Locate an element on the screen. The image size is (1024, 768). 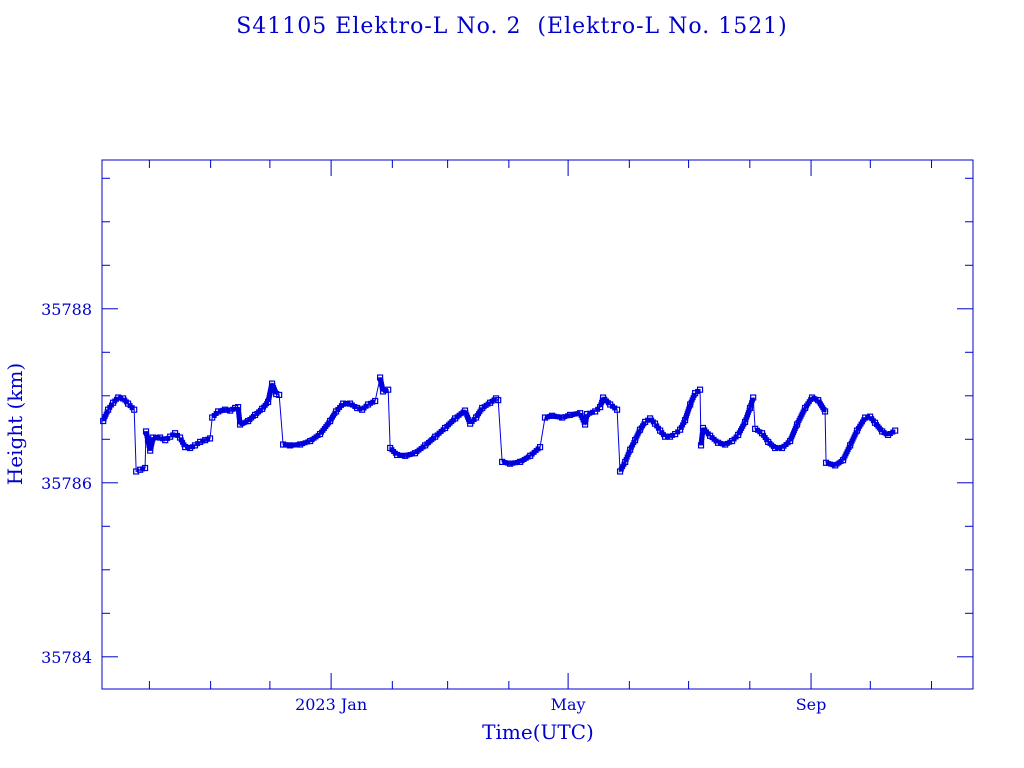
x-axis-title: Time(UTC) is located at coordinates (538, 732).